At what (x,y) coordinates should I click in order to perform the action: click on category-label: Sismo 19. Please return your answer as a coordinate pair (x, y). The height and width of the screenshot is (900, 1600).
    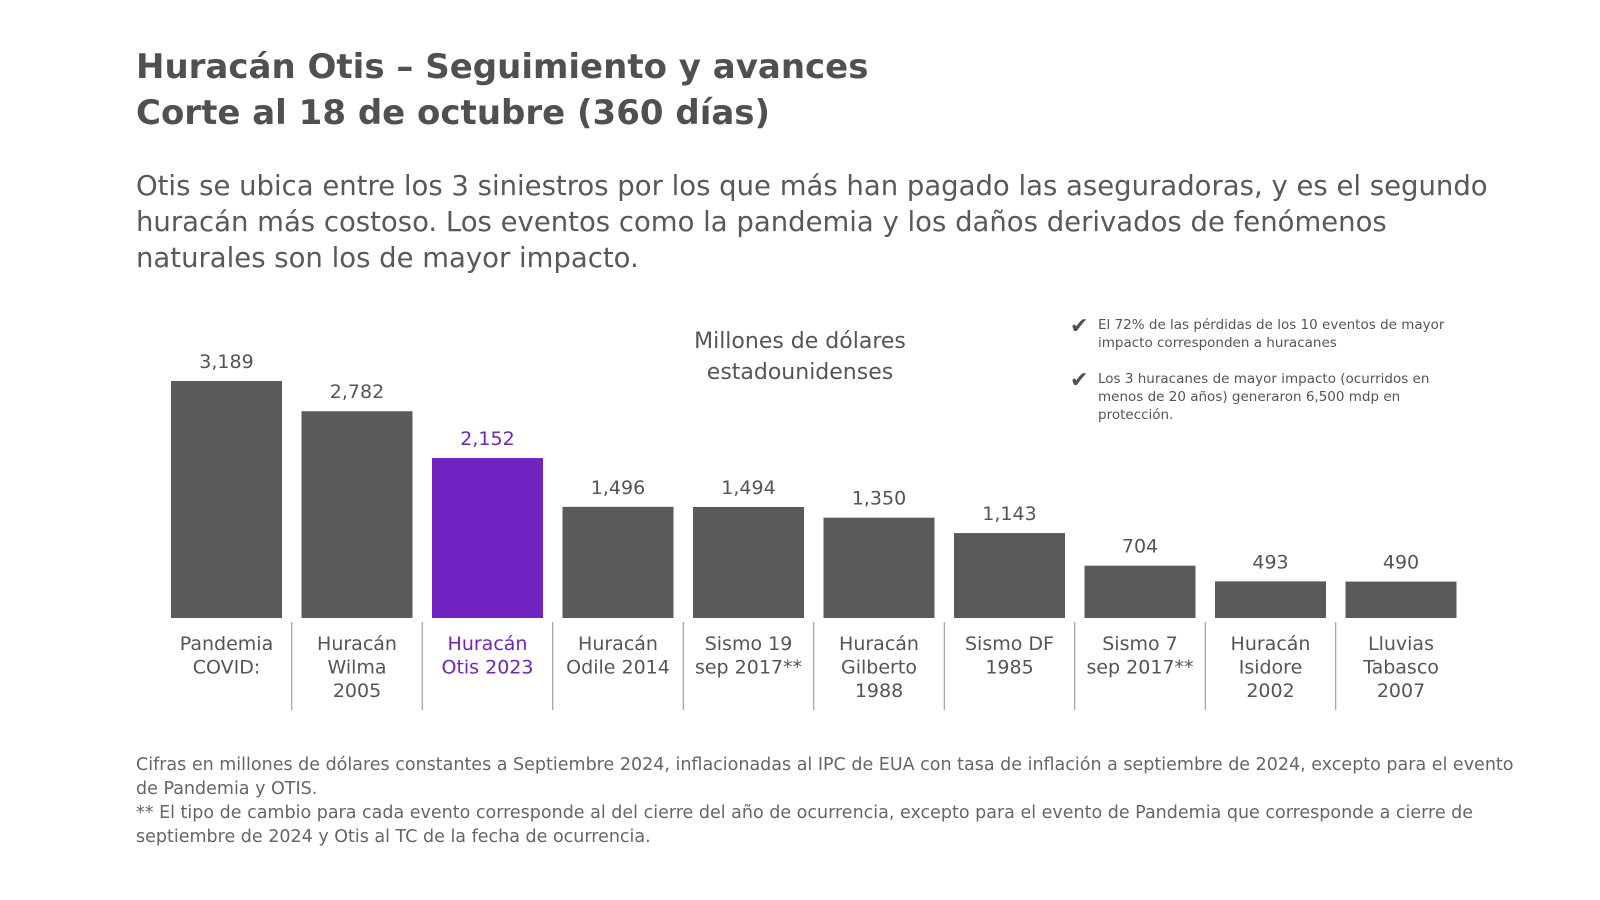
    Looking at the image, I should click on (749, 644).